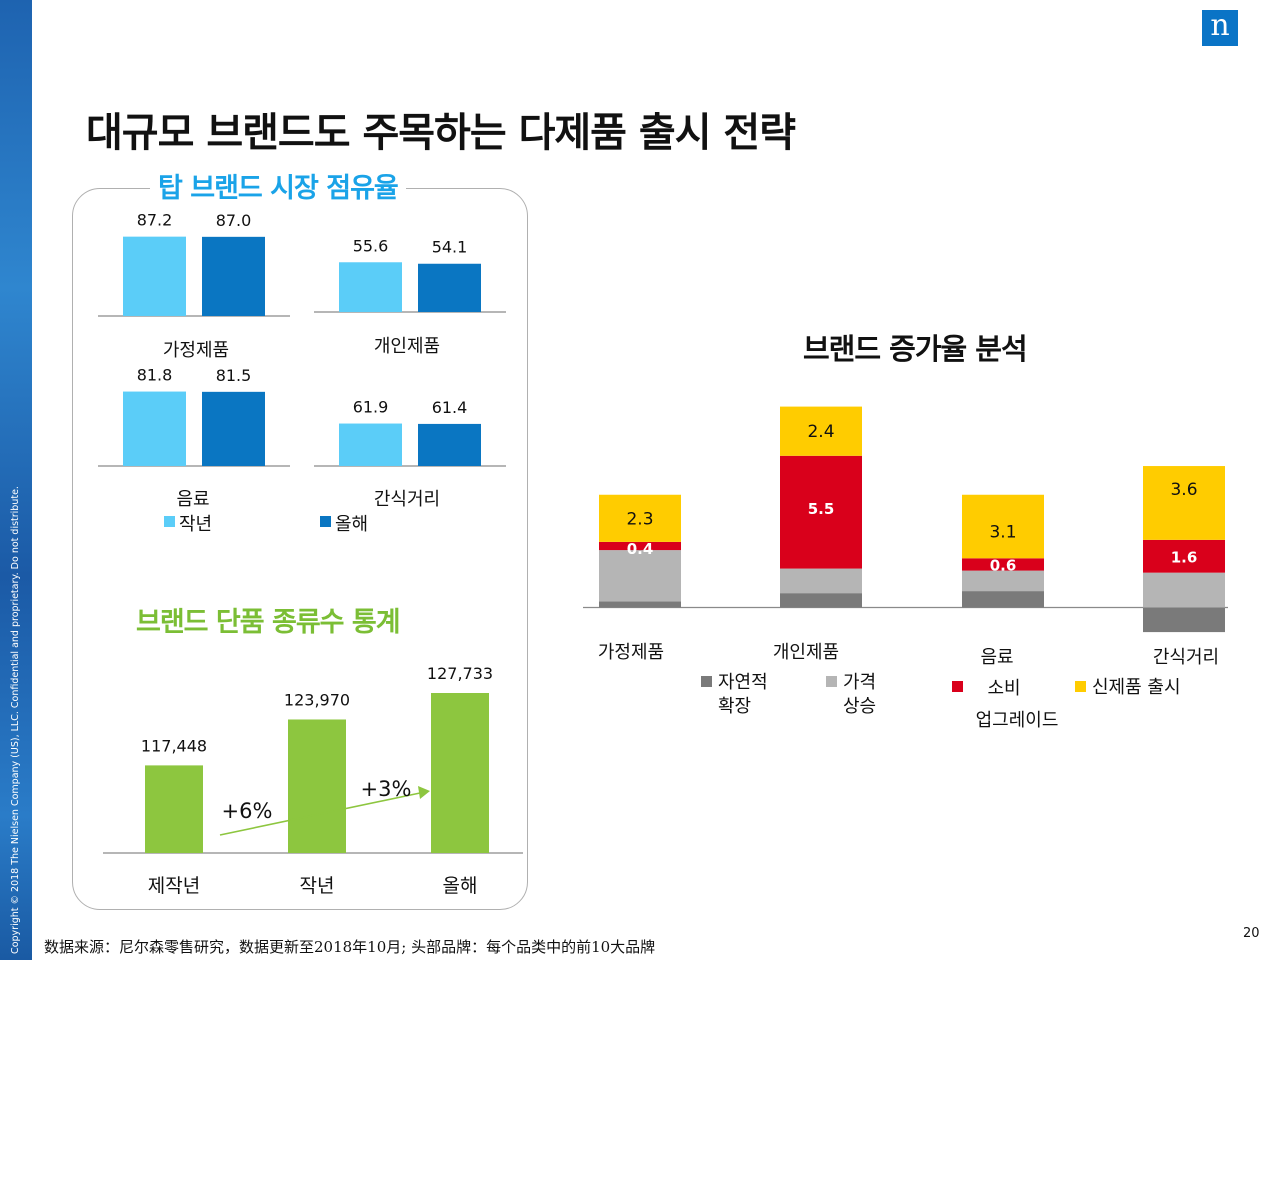  Describe the element at coordinates (743, 682) in the screenshot. I see `legend-label-natural: 자연적` at that location.